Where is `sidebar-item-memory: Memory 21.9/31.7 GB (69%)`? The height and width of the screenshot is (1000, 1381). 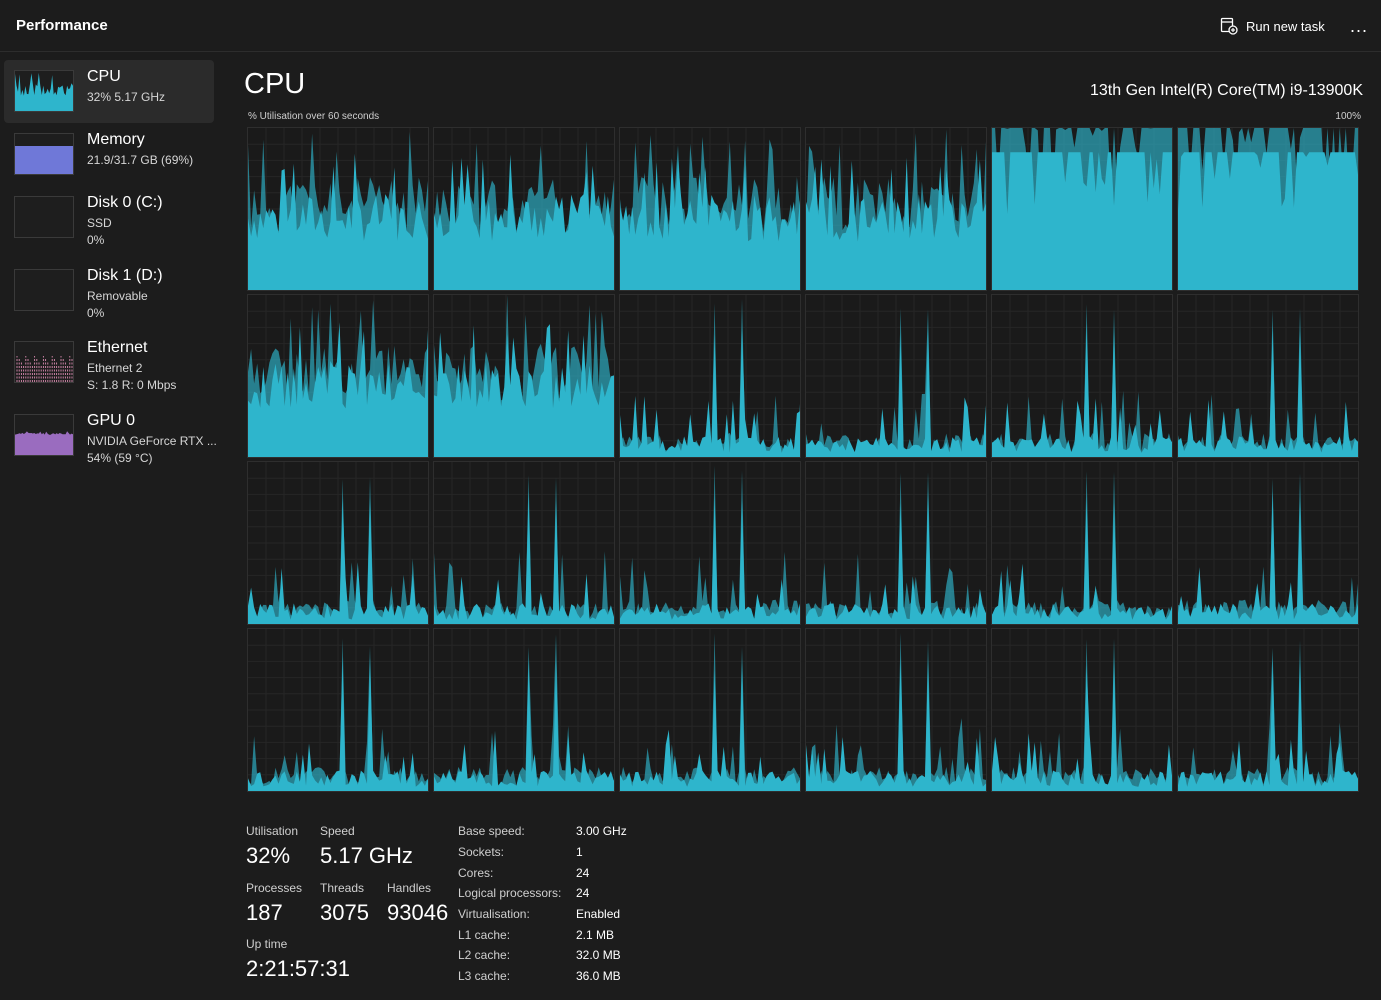 sidebar-item-memory: Memory 21.9/31.7 GB (69%) is located at coordinates (109, 154).